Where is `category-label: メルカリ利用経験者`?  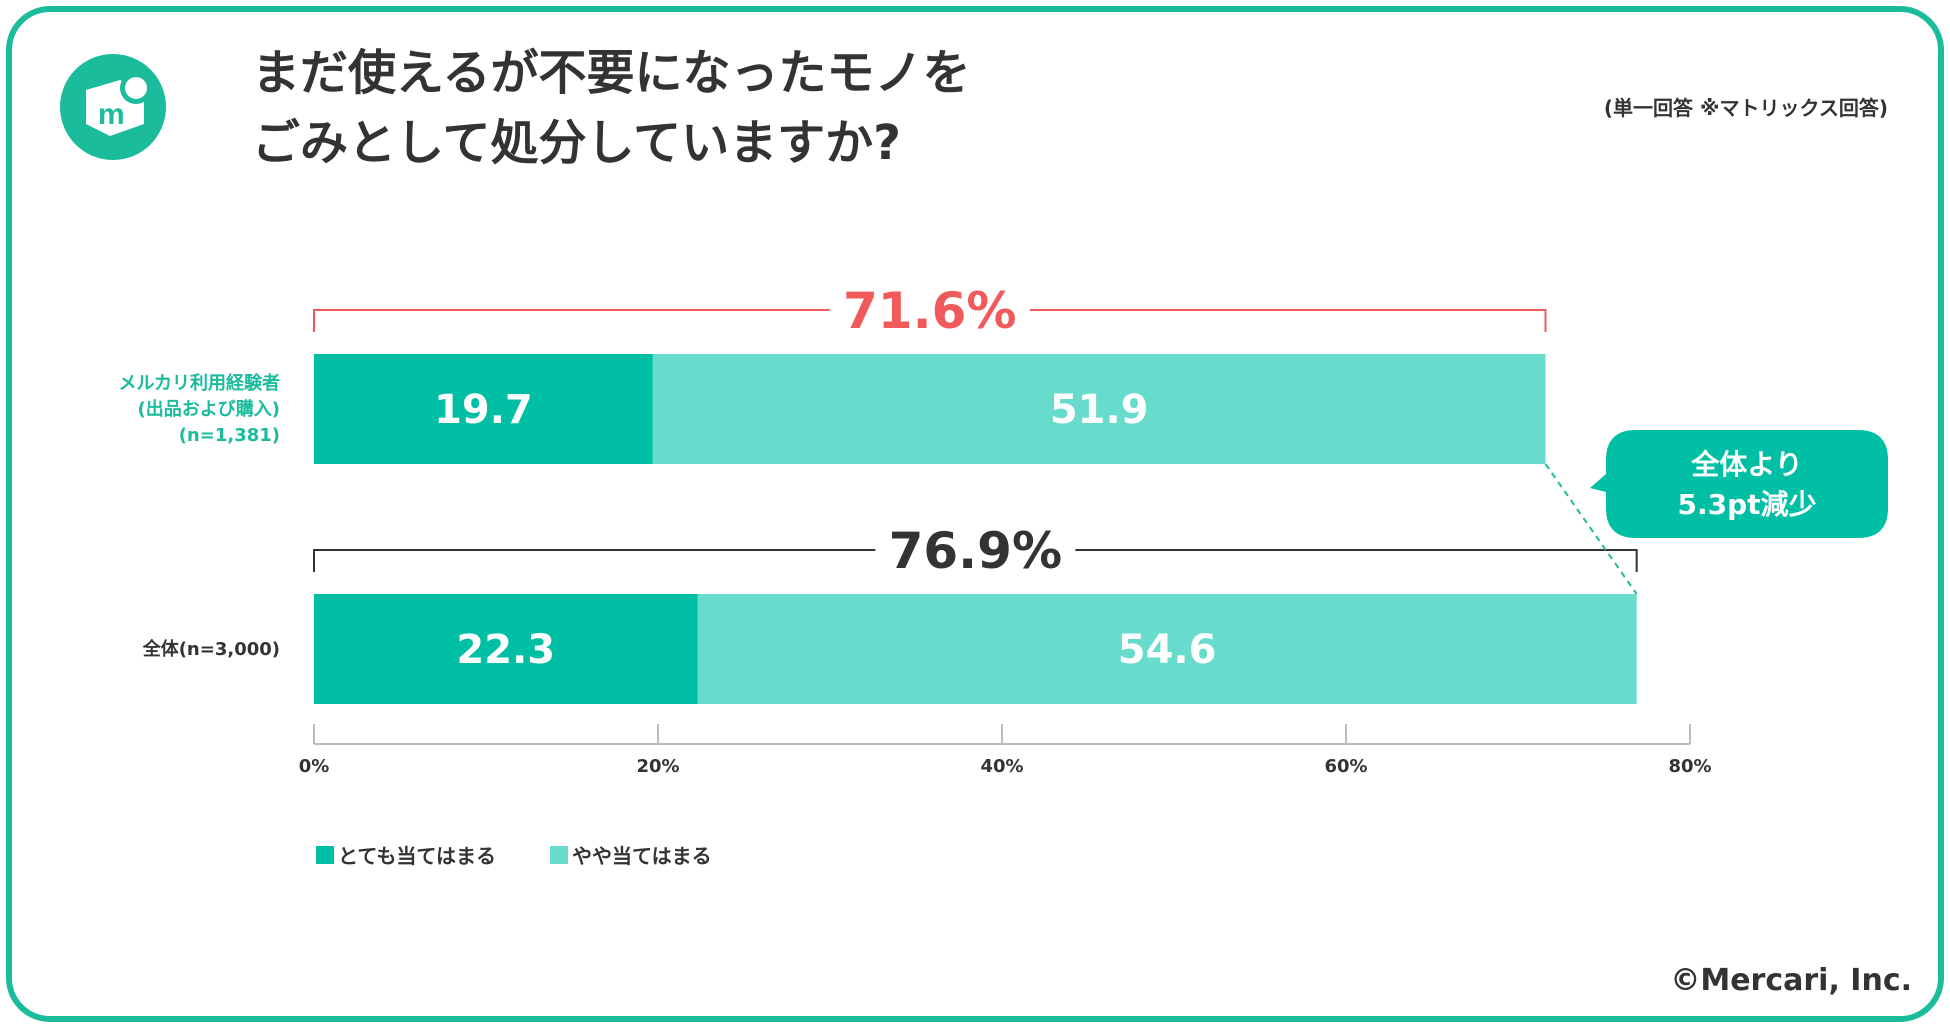
category-label: メルカリ利用経験者 is located at coordinates (199, 383).